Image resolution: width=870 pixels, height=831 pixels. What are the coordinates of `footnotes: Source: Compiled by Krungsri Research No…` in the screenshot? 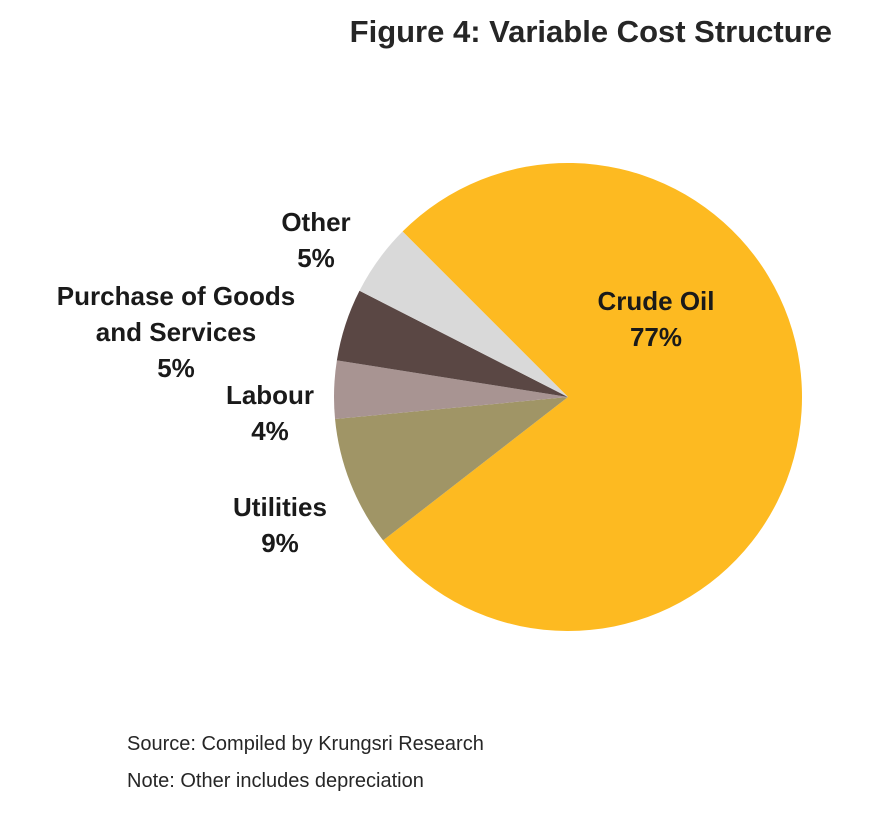 It's located at (305, 763).